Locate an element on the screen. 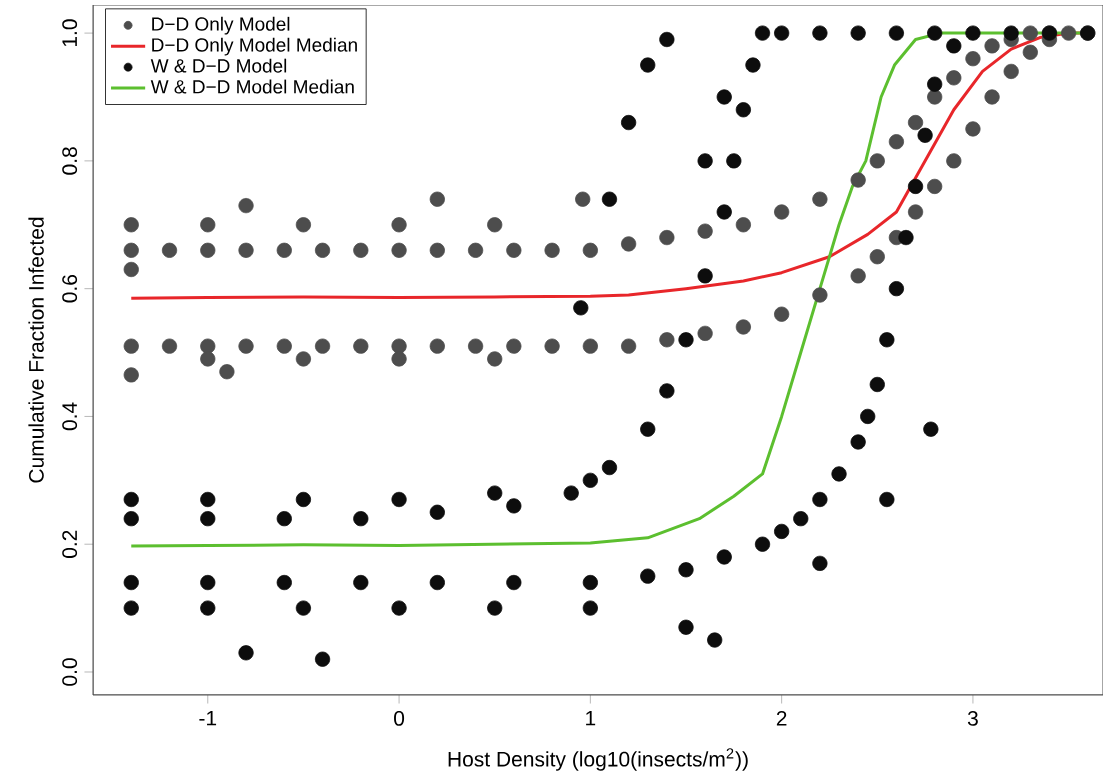  legend-label: W & D−D Model is located at coordinates (218, 65).